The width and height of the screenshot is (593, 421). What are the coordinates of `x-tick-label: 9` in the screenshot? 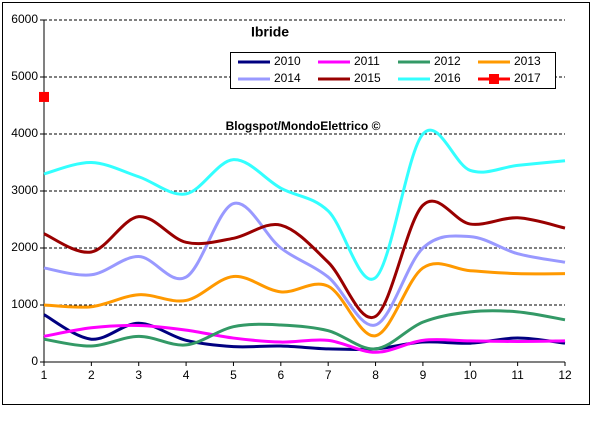 It's located at (423, 375).